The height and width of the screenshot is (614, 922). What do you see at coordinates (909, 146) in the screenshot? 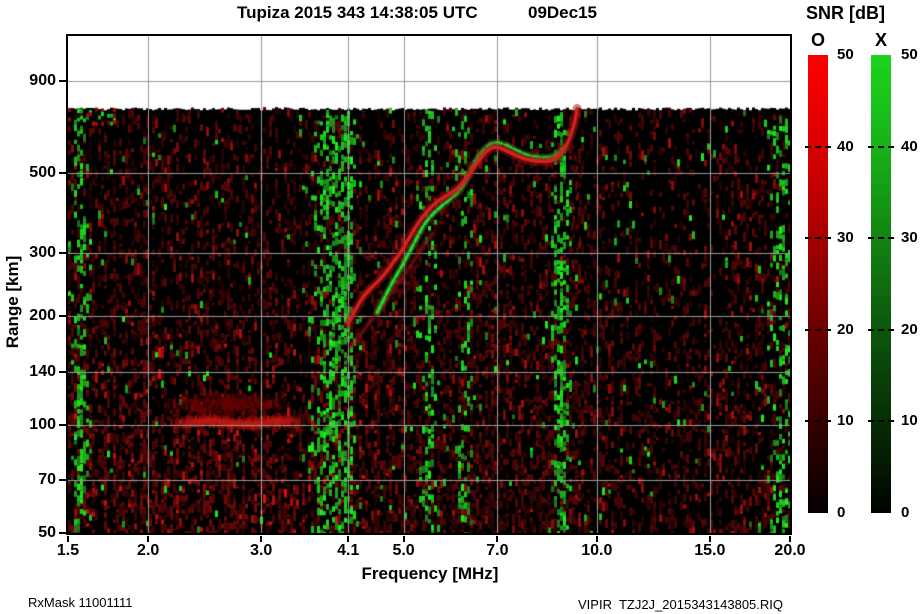
I see `x-colorbar-tick-label: 40` at bounding box center [909, 146].